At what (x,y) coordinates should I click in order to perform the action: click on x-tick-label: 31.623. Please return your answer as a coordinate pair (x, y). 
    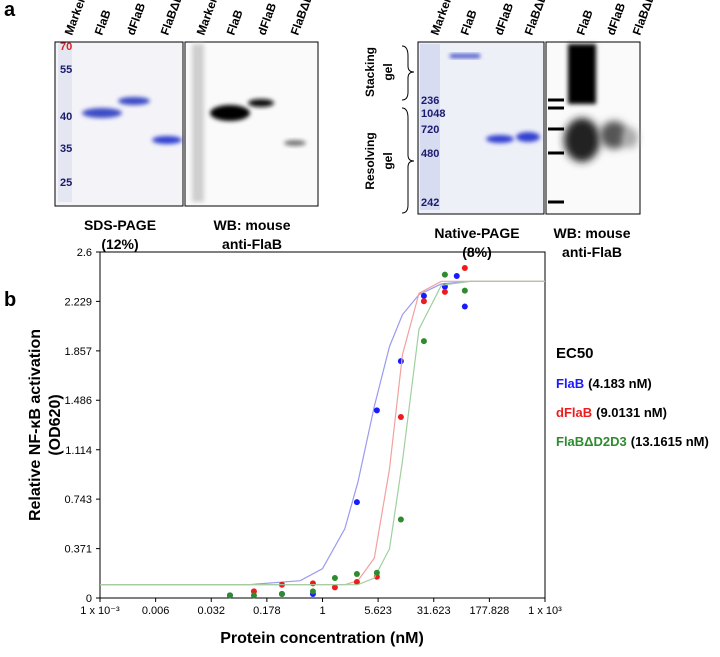
    Looking at the image, I should click on (434, 611).